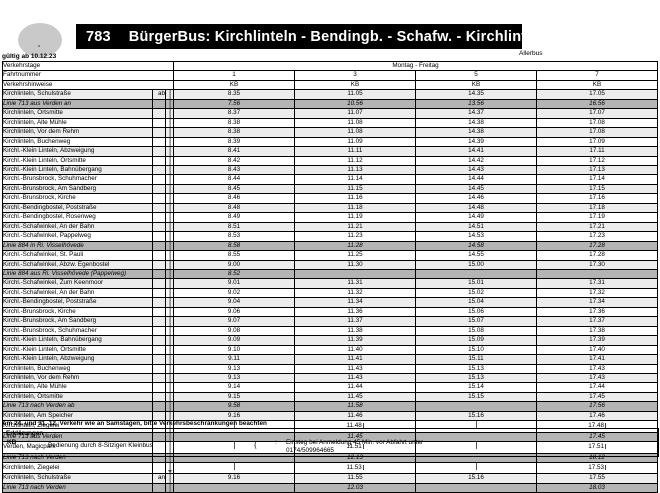 This screenshot has height=493, width=660. Describe the element at coordinates (597, 189) in the screenshot. I see `time-cell: 17.15` at that location.